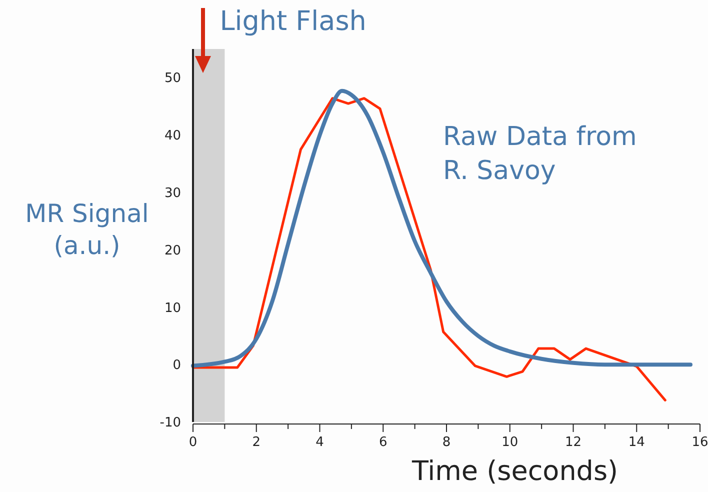 The height and width of the screenshot is (492, 708). Describe the element at coordinates (193, 442) in the screenshot. I see `x-tick-label: 0` at that location.